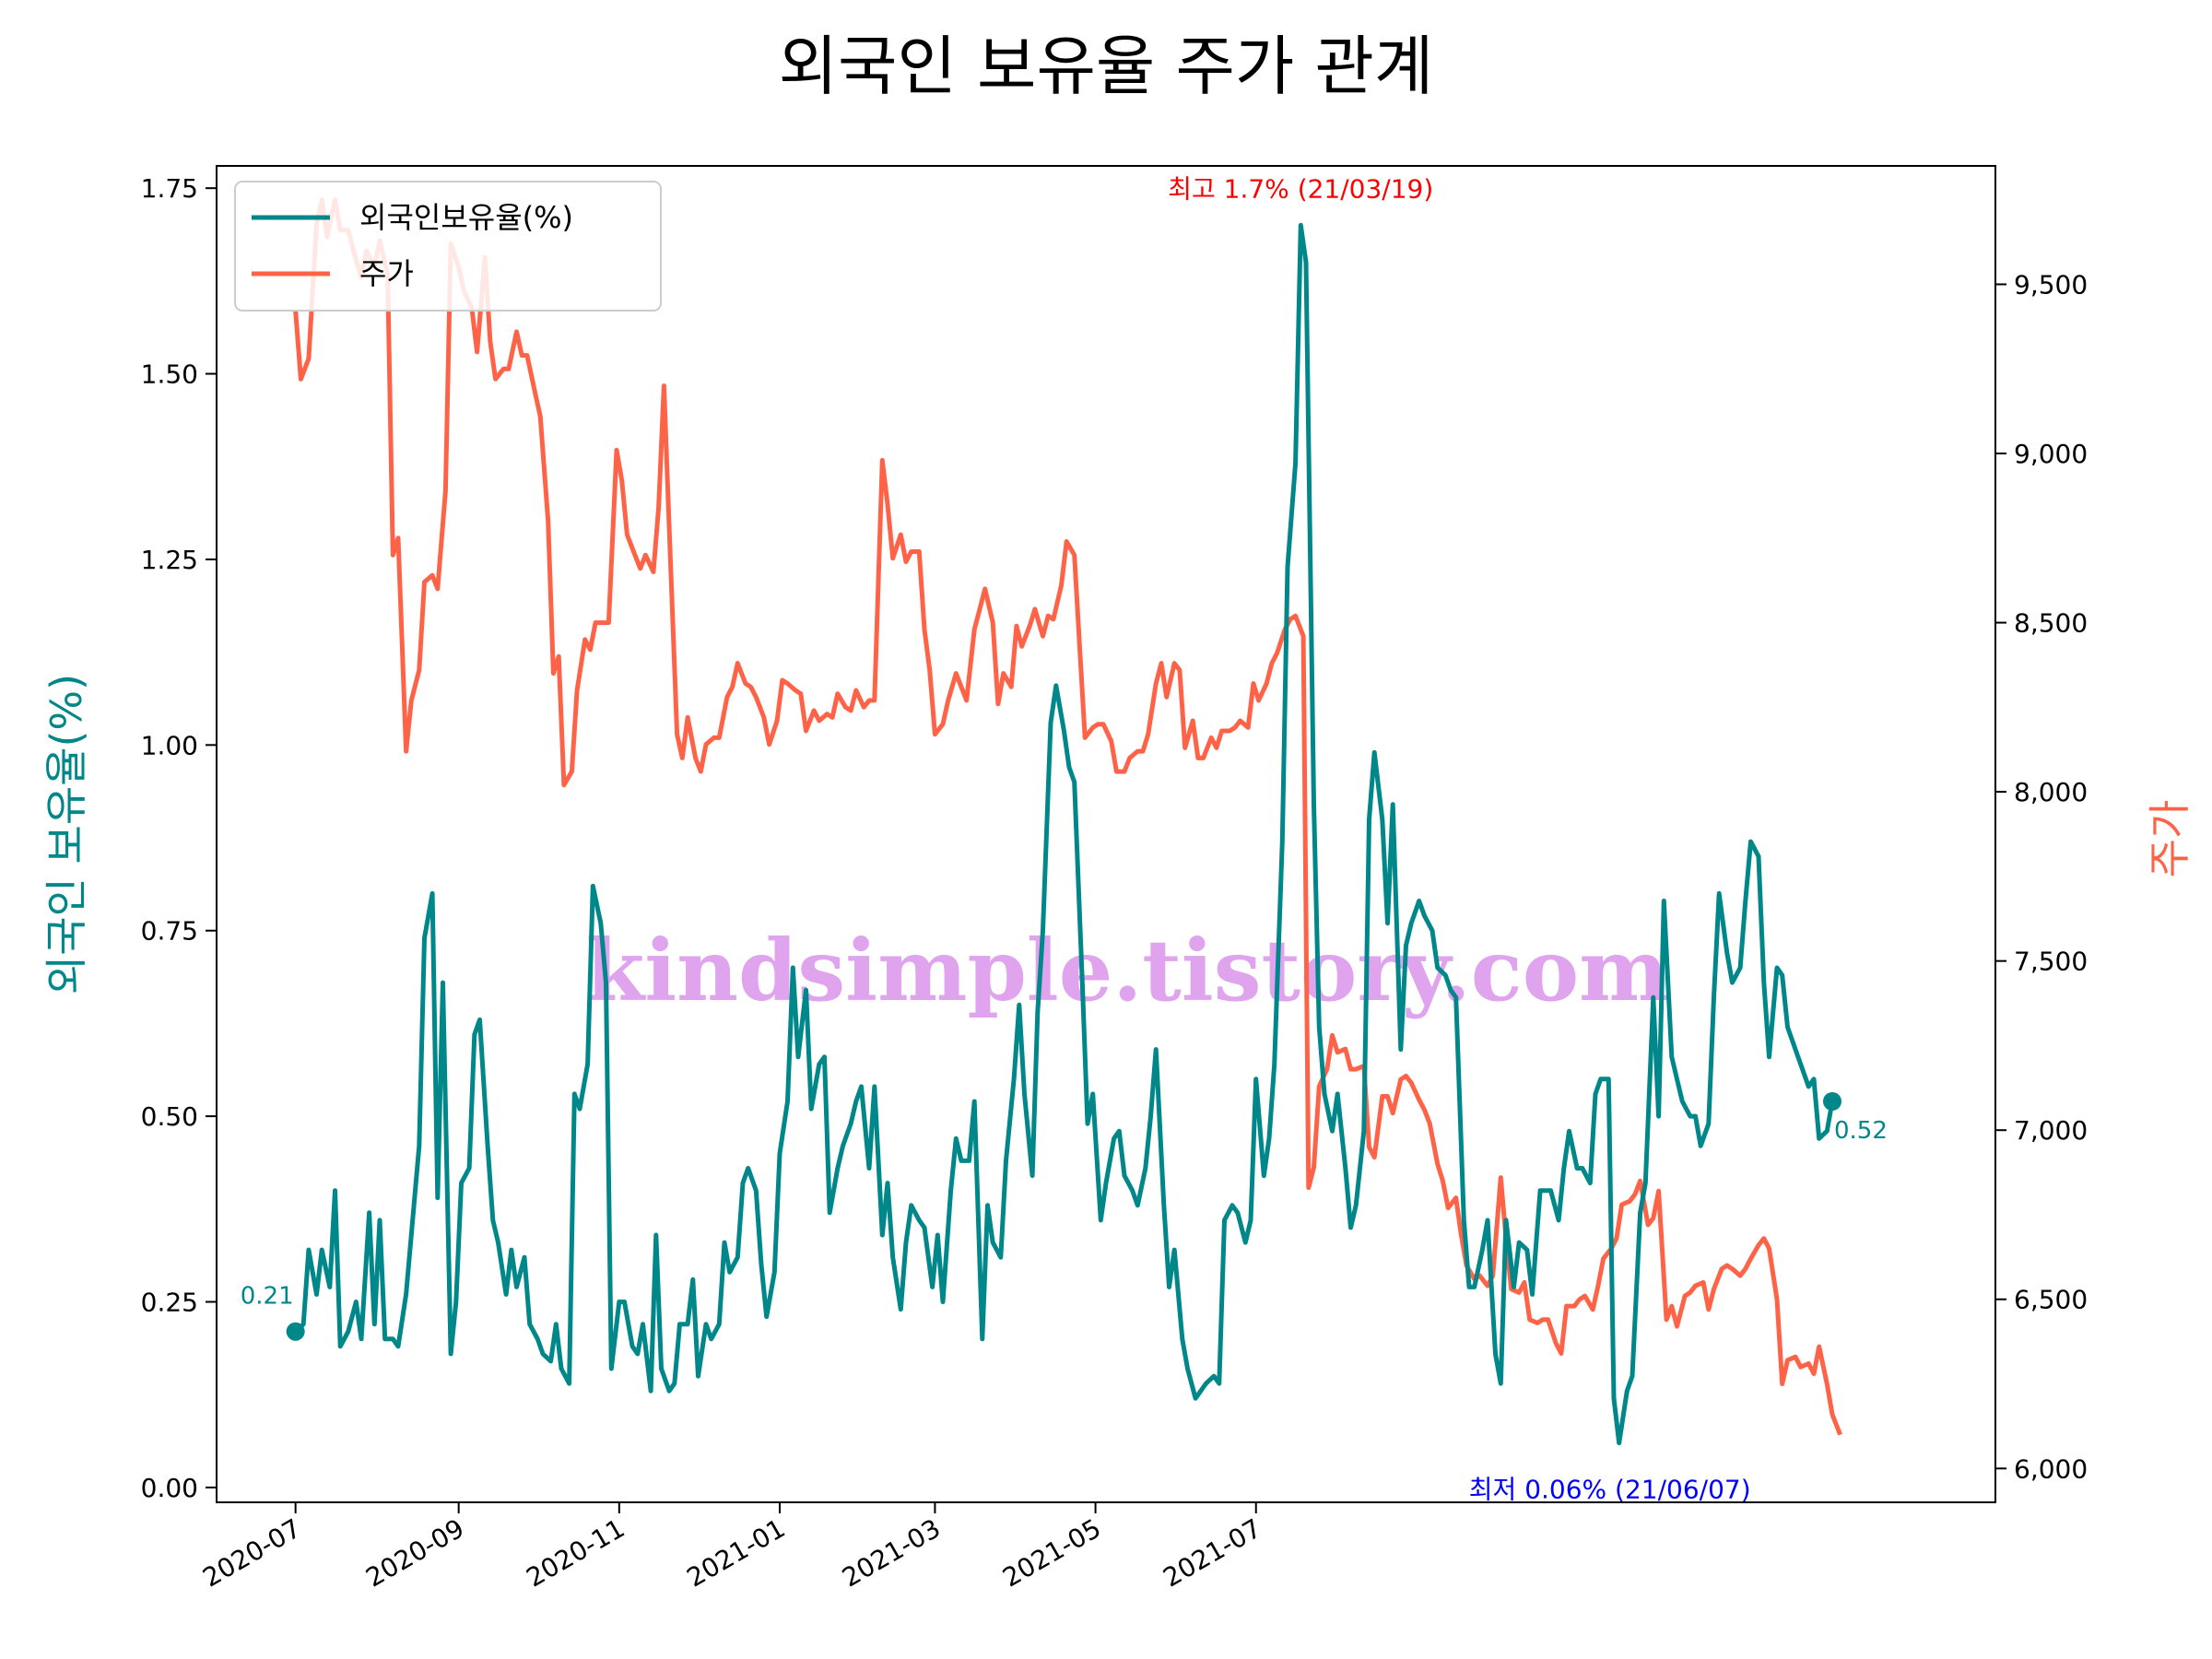 This screenshot has height=1659, width=2212. I want to click on y-right-tick-label: 6,500, so click(2051, 1300).